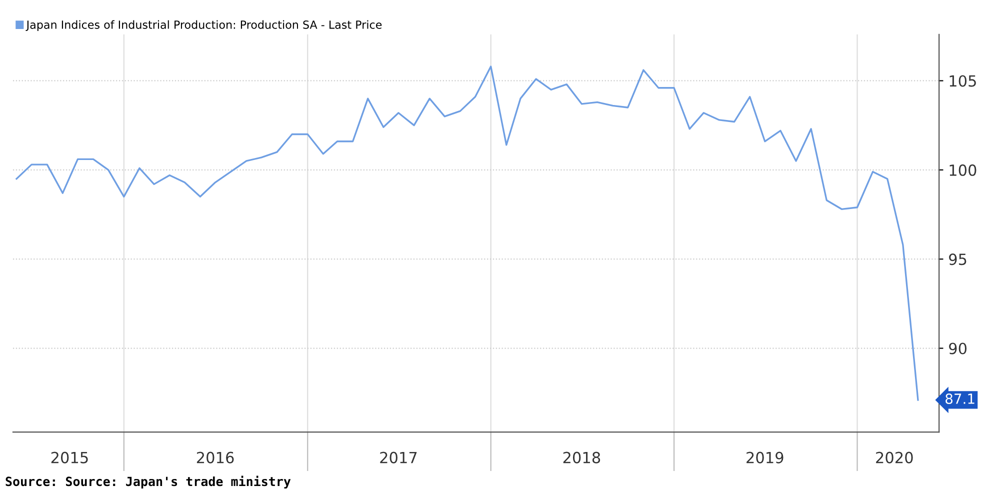  Describe the element at coordinates (148, 482) in the screenshot. I see `source-note: Source: Source: Japan's trade ministry` at that location.